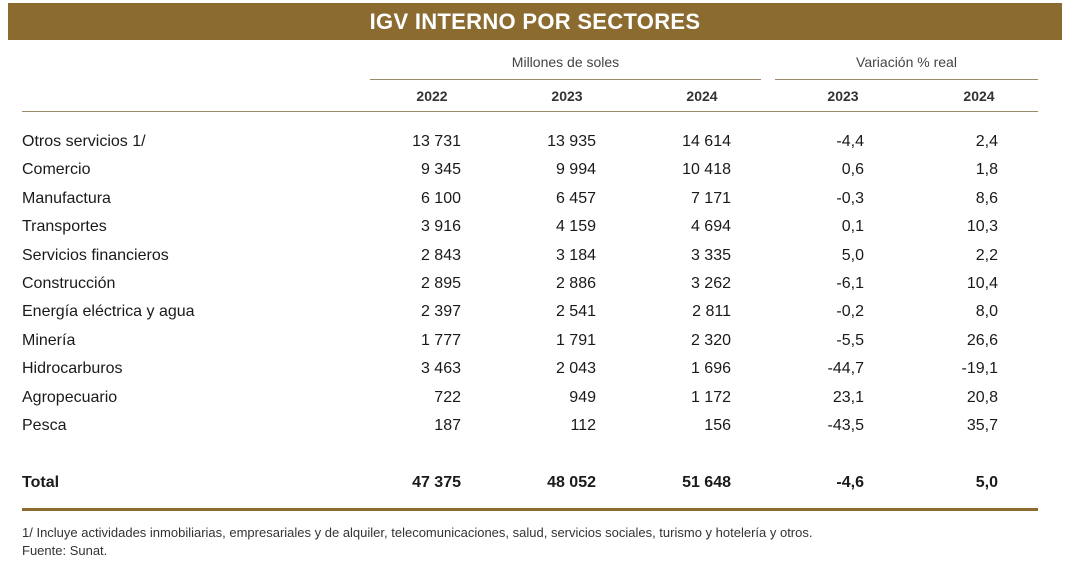 The height and width of the screenshot is (563, 1080). I want to click on total-row: Total 47 375 48 052 51 648 -4,6 5,0, so click(540, 483).